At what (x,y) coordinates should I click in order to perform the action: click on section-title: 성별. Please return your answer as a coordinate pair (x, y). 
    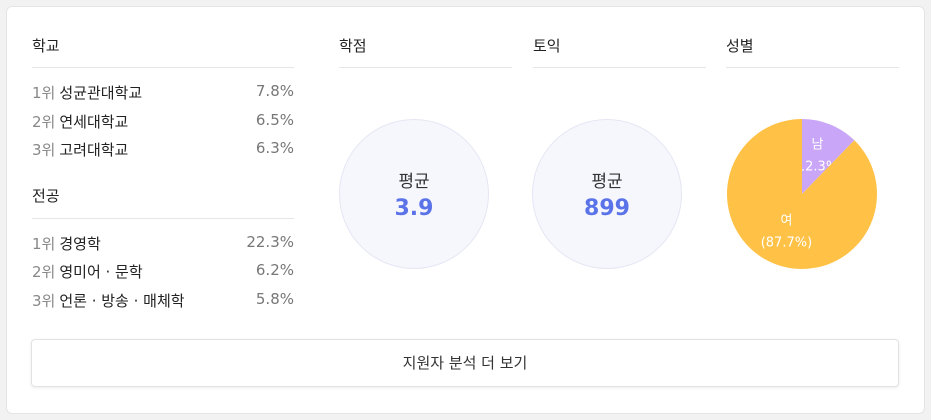
    Looking at the image, I should click on (740, 46).